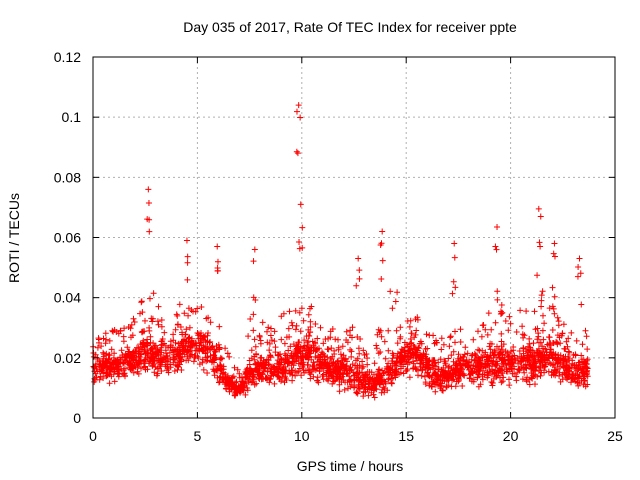 The height and width of the screenshot is (480, 640). I want to click on y-tick-label: 0.12, so click(67, 57).